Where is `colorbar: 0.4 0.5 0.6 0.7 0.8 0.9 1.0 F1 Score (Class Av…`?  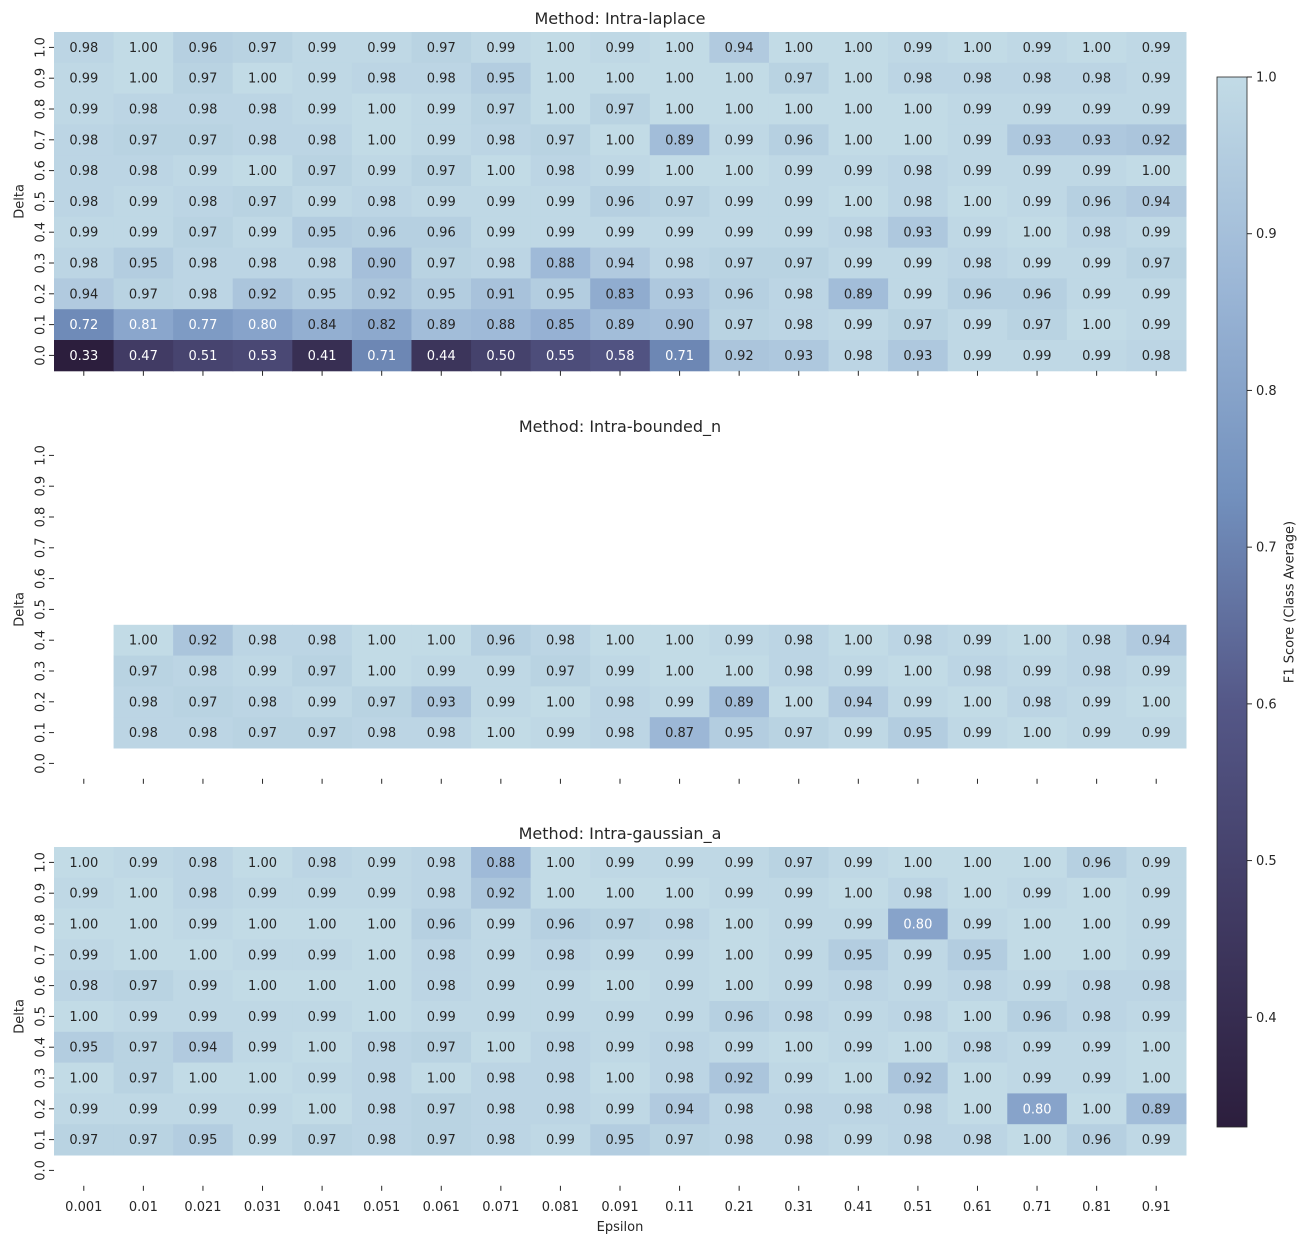
colorbar: 0.4 0.5 0.6 0.7 0.8 0.9 1.0 F1 Score (Class Av… is located at coordinates (1257, 599).